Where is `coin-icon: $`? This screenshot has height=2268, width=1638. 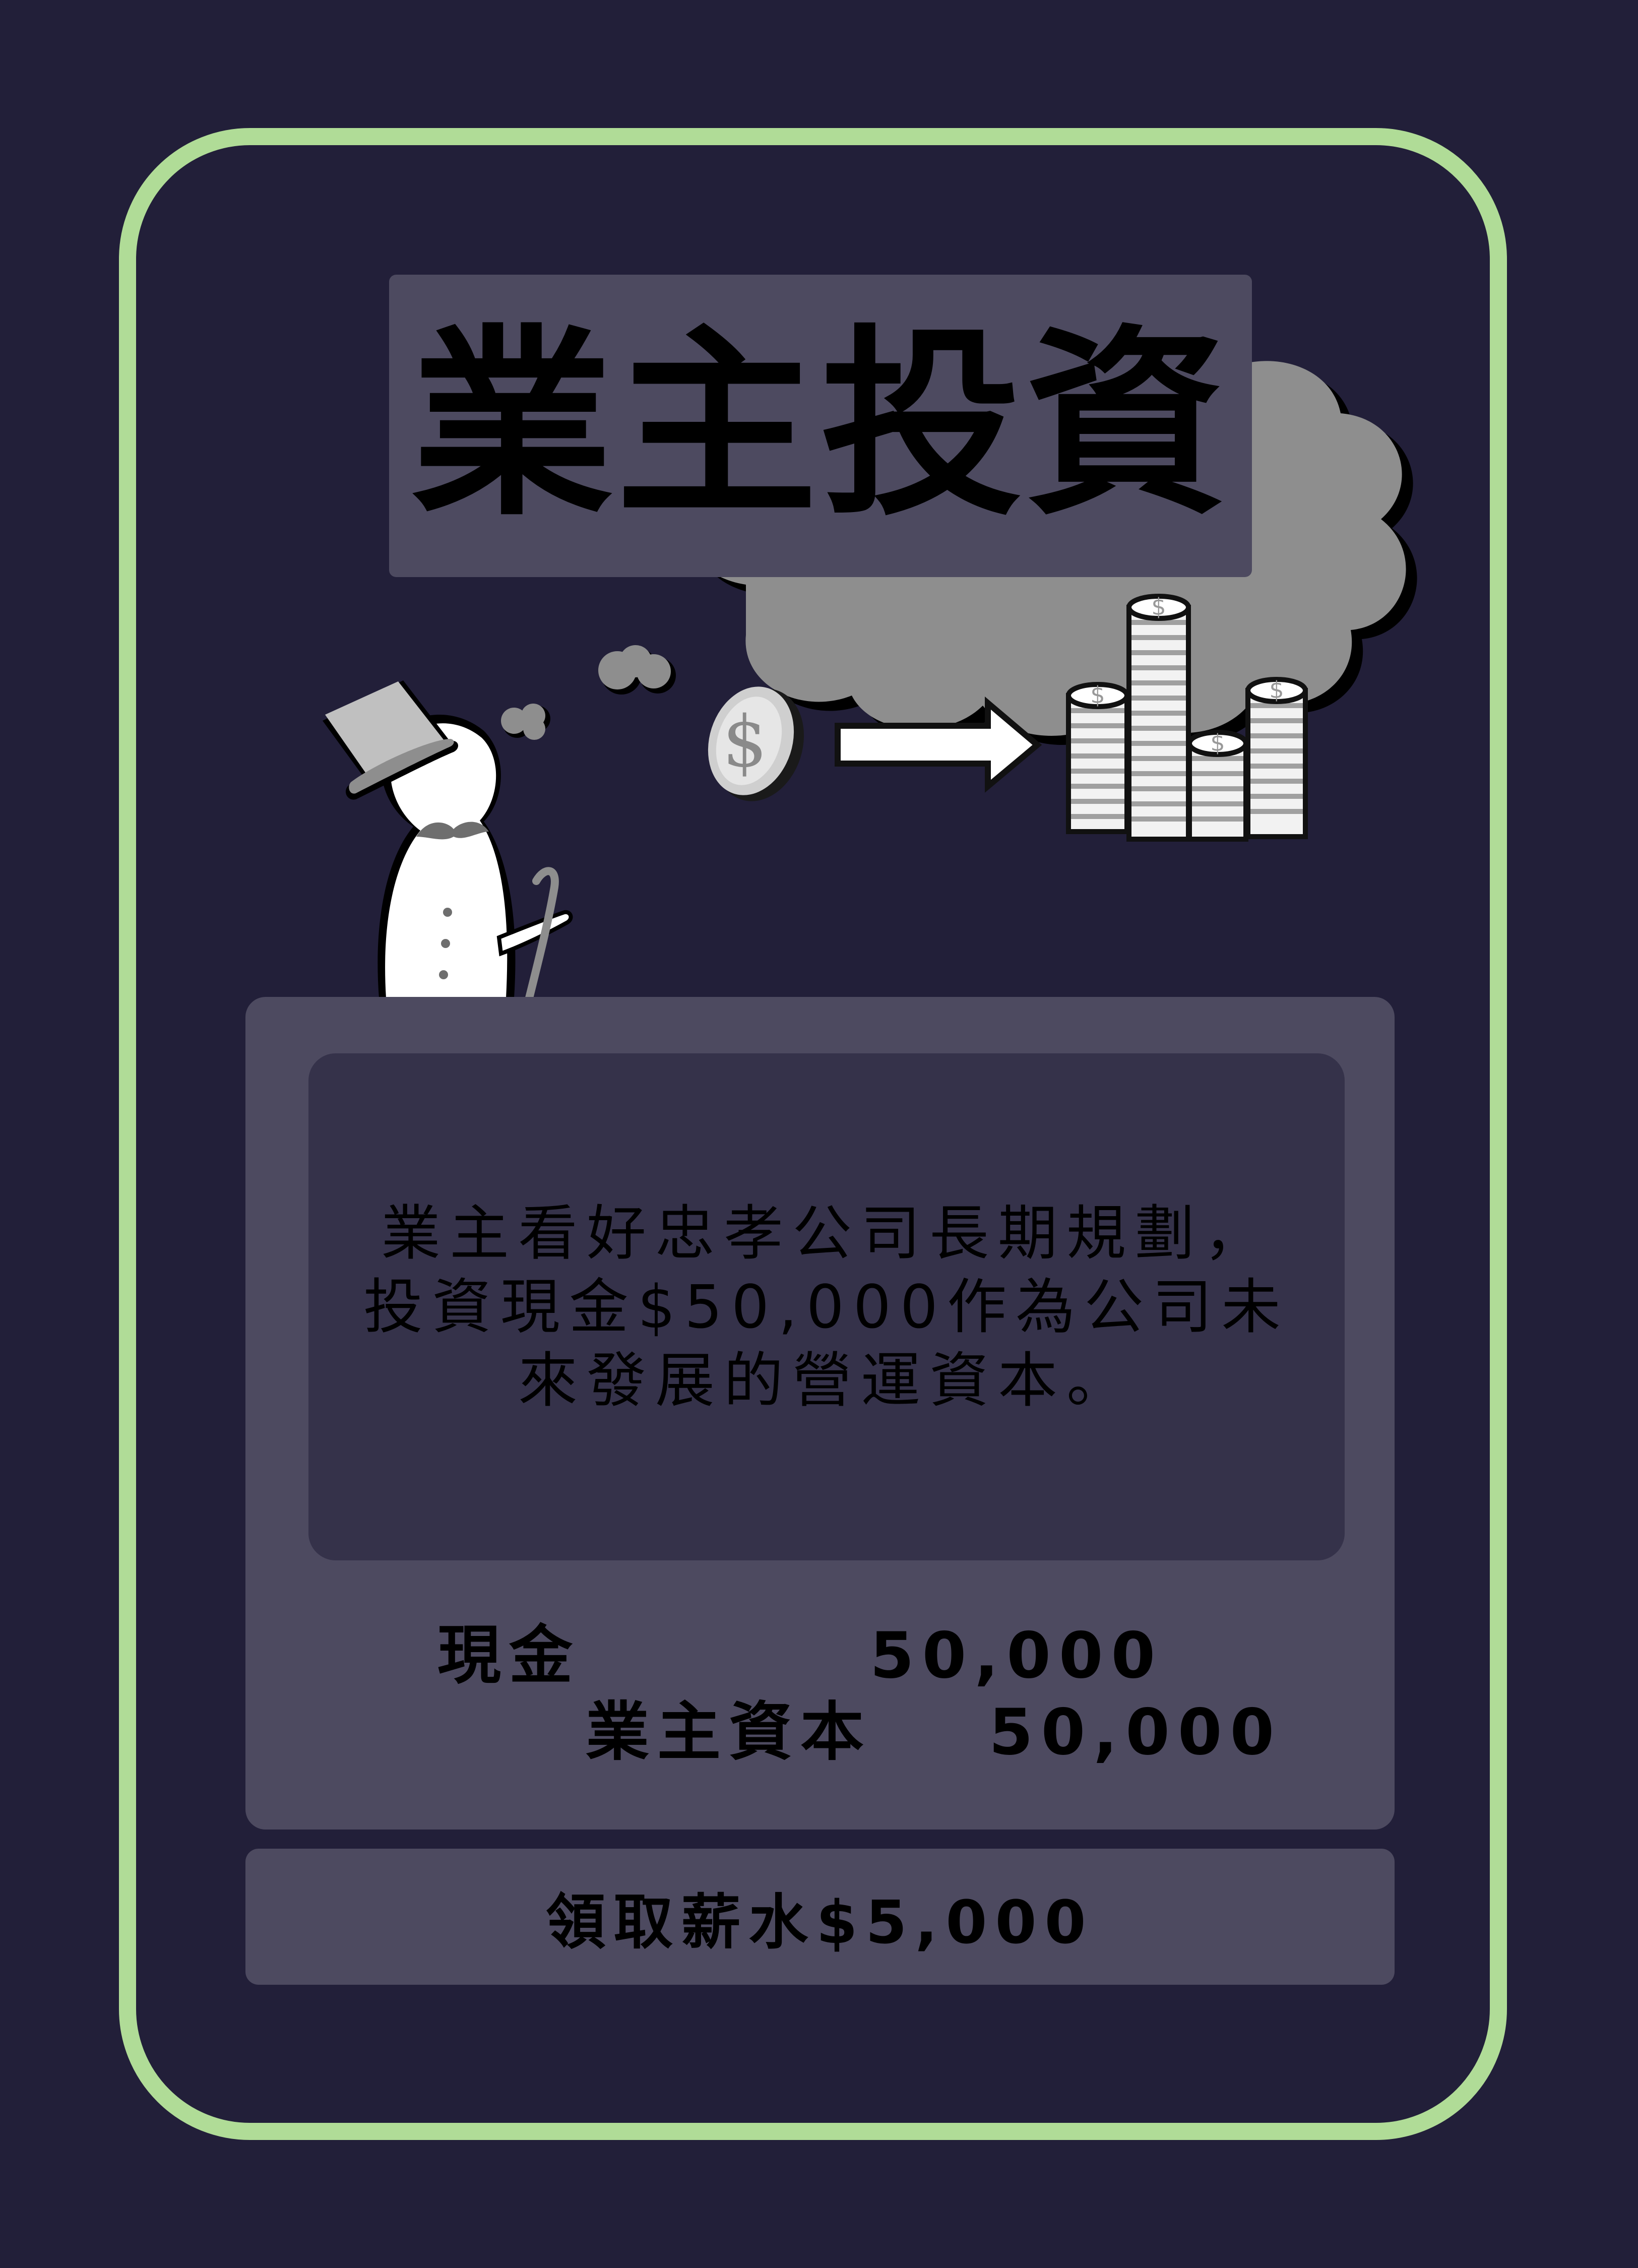 coin-icon: $ is located at coordinates (756, 743).